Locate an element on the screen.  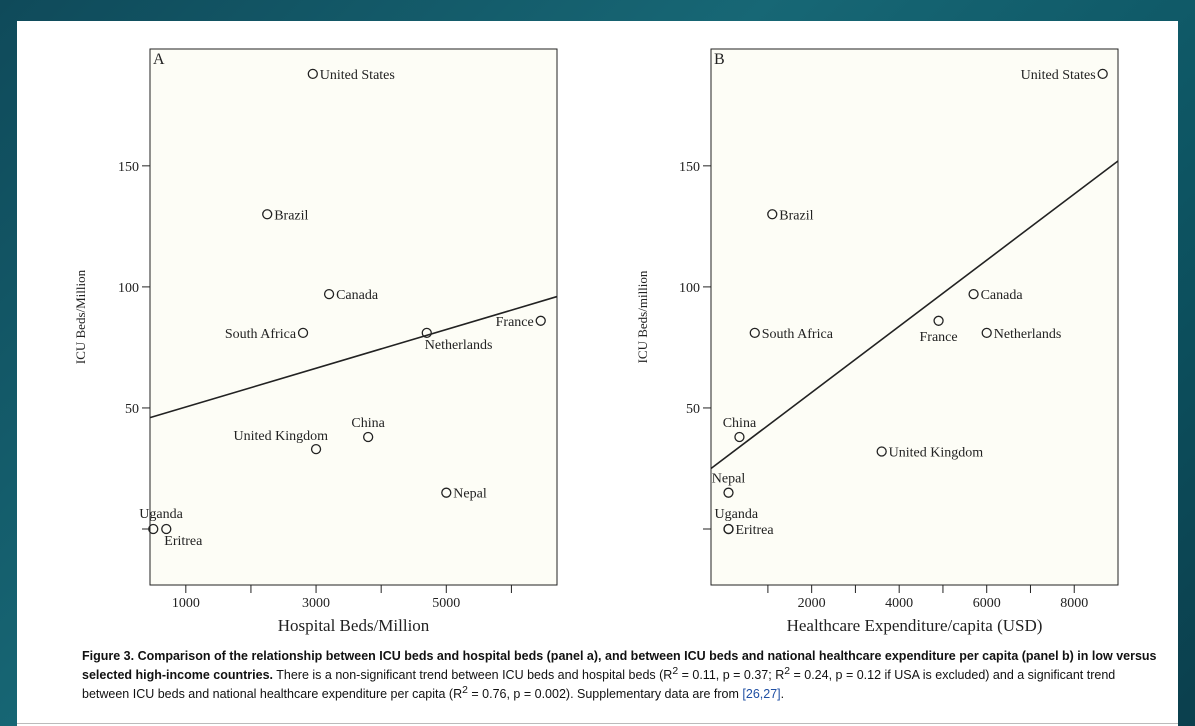
caption-text-2: = 0.11, p = 0.37; R is located at coordinates (731, 675).